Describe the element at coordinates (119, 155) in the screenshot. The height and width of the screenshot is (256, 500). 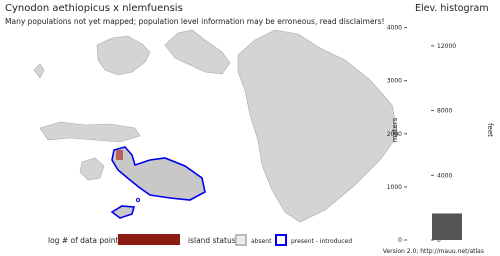
I see `data-point` at that location.